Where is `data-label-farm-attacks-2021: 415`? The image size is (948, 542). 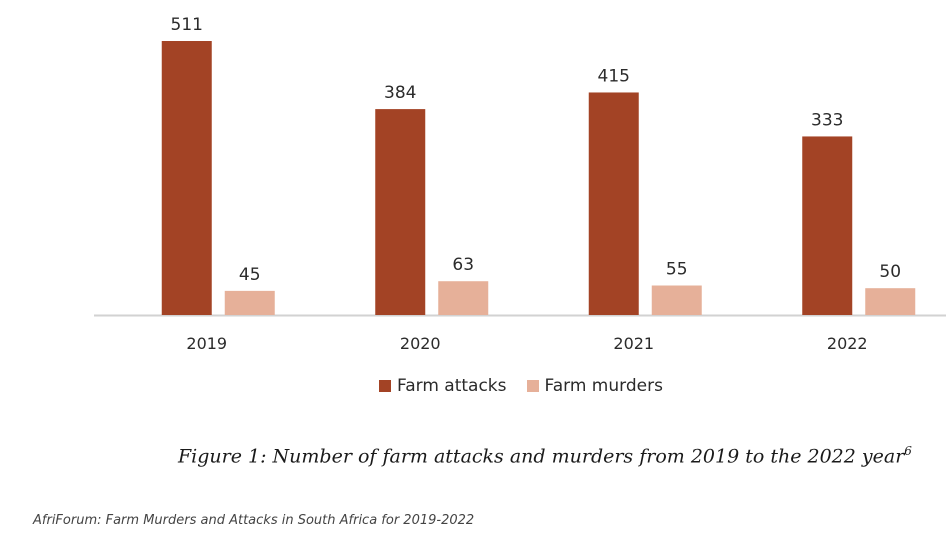 data-label-farm-attacks-2021: 415 is located at coordinates (614, 76).